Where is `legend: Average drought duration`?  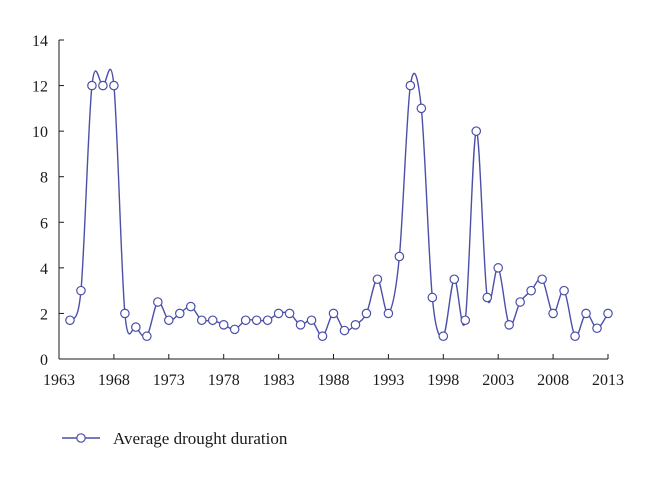
legend: Average drought duration is located at coordinates (175, 438).